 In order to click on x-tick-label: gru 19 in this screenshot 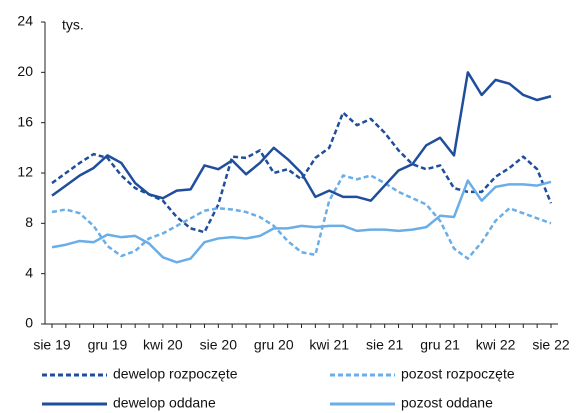, I will do `click(108, 345)`.